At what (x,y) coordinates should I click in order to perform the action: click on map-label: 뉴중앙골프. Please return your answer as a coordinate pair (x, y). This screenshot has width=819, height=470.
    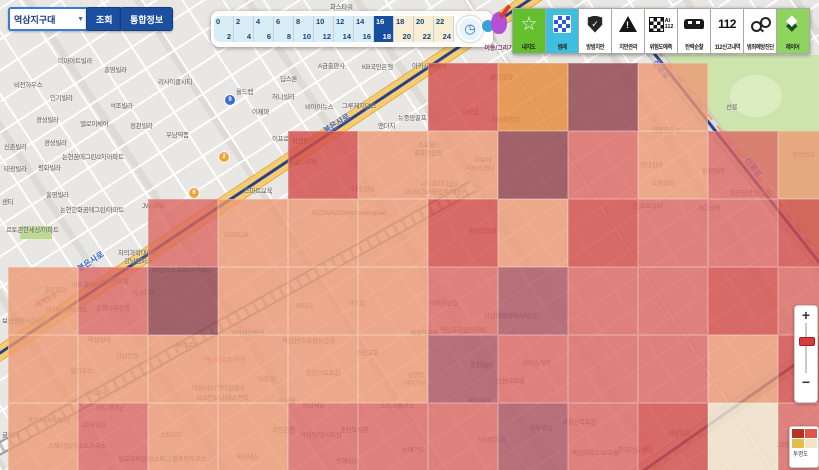
    Looking at the image, I should click on (412, 118).